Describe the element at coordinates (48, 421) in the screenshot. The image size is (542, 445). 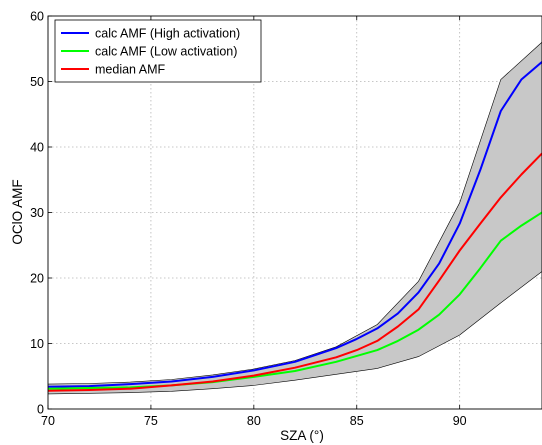
I see `x-tick-label: 70` at that location.